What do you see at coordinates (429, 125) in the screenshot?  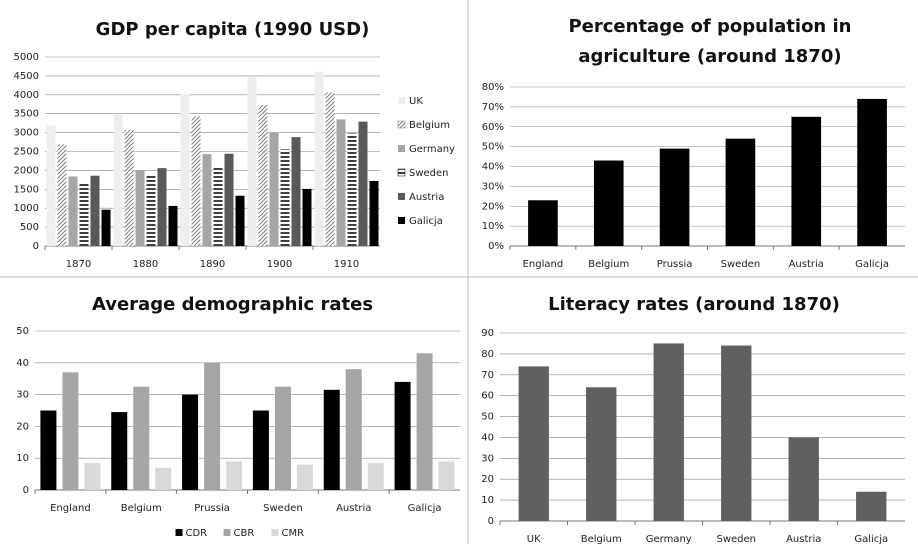 I see `legend-label: Belgium` at bounding box center [429, 125].